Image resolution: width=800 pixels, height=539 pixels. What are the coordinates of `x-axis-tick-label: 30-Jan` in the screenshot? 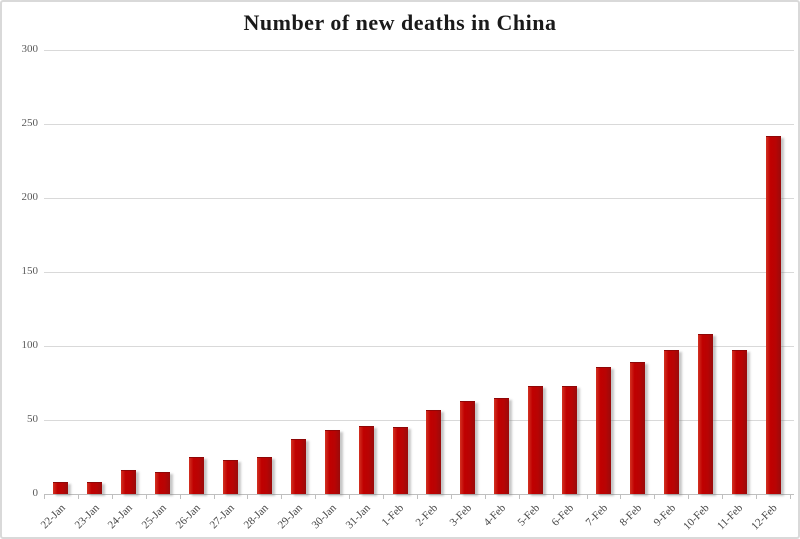 It's located at (324, 517).